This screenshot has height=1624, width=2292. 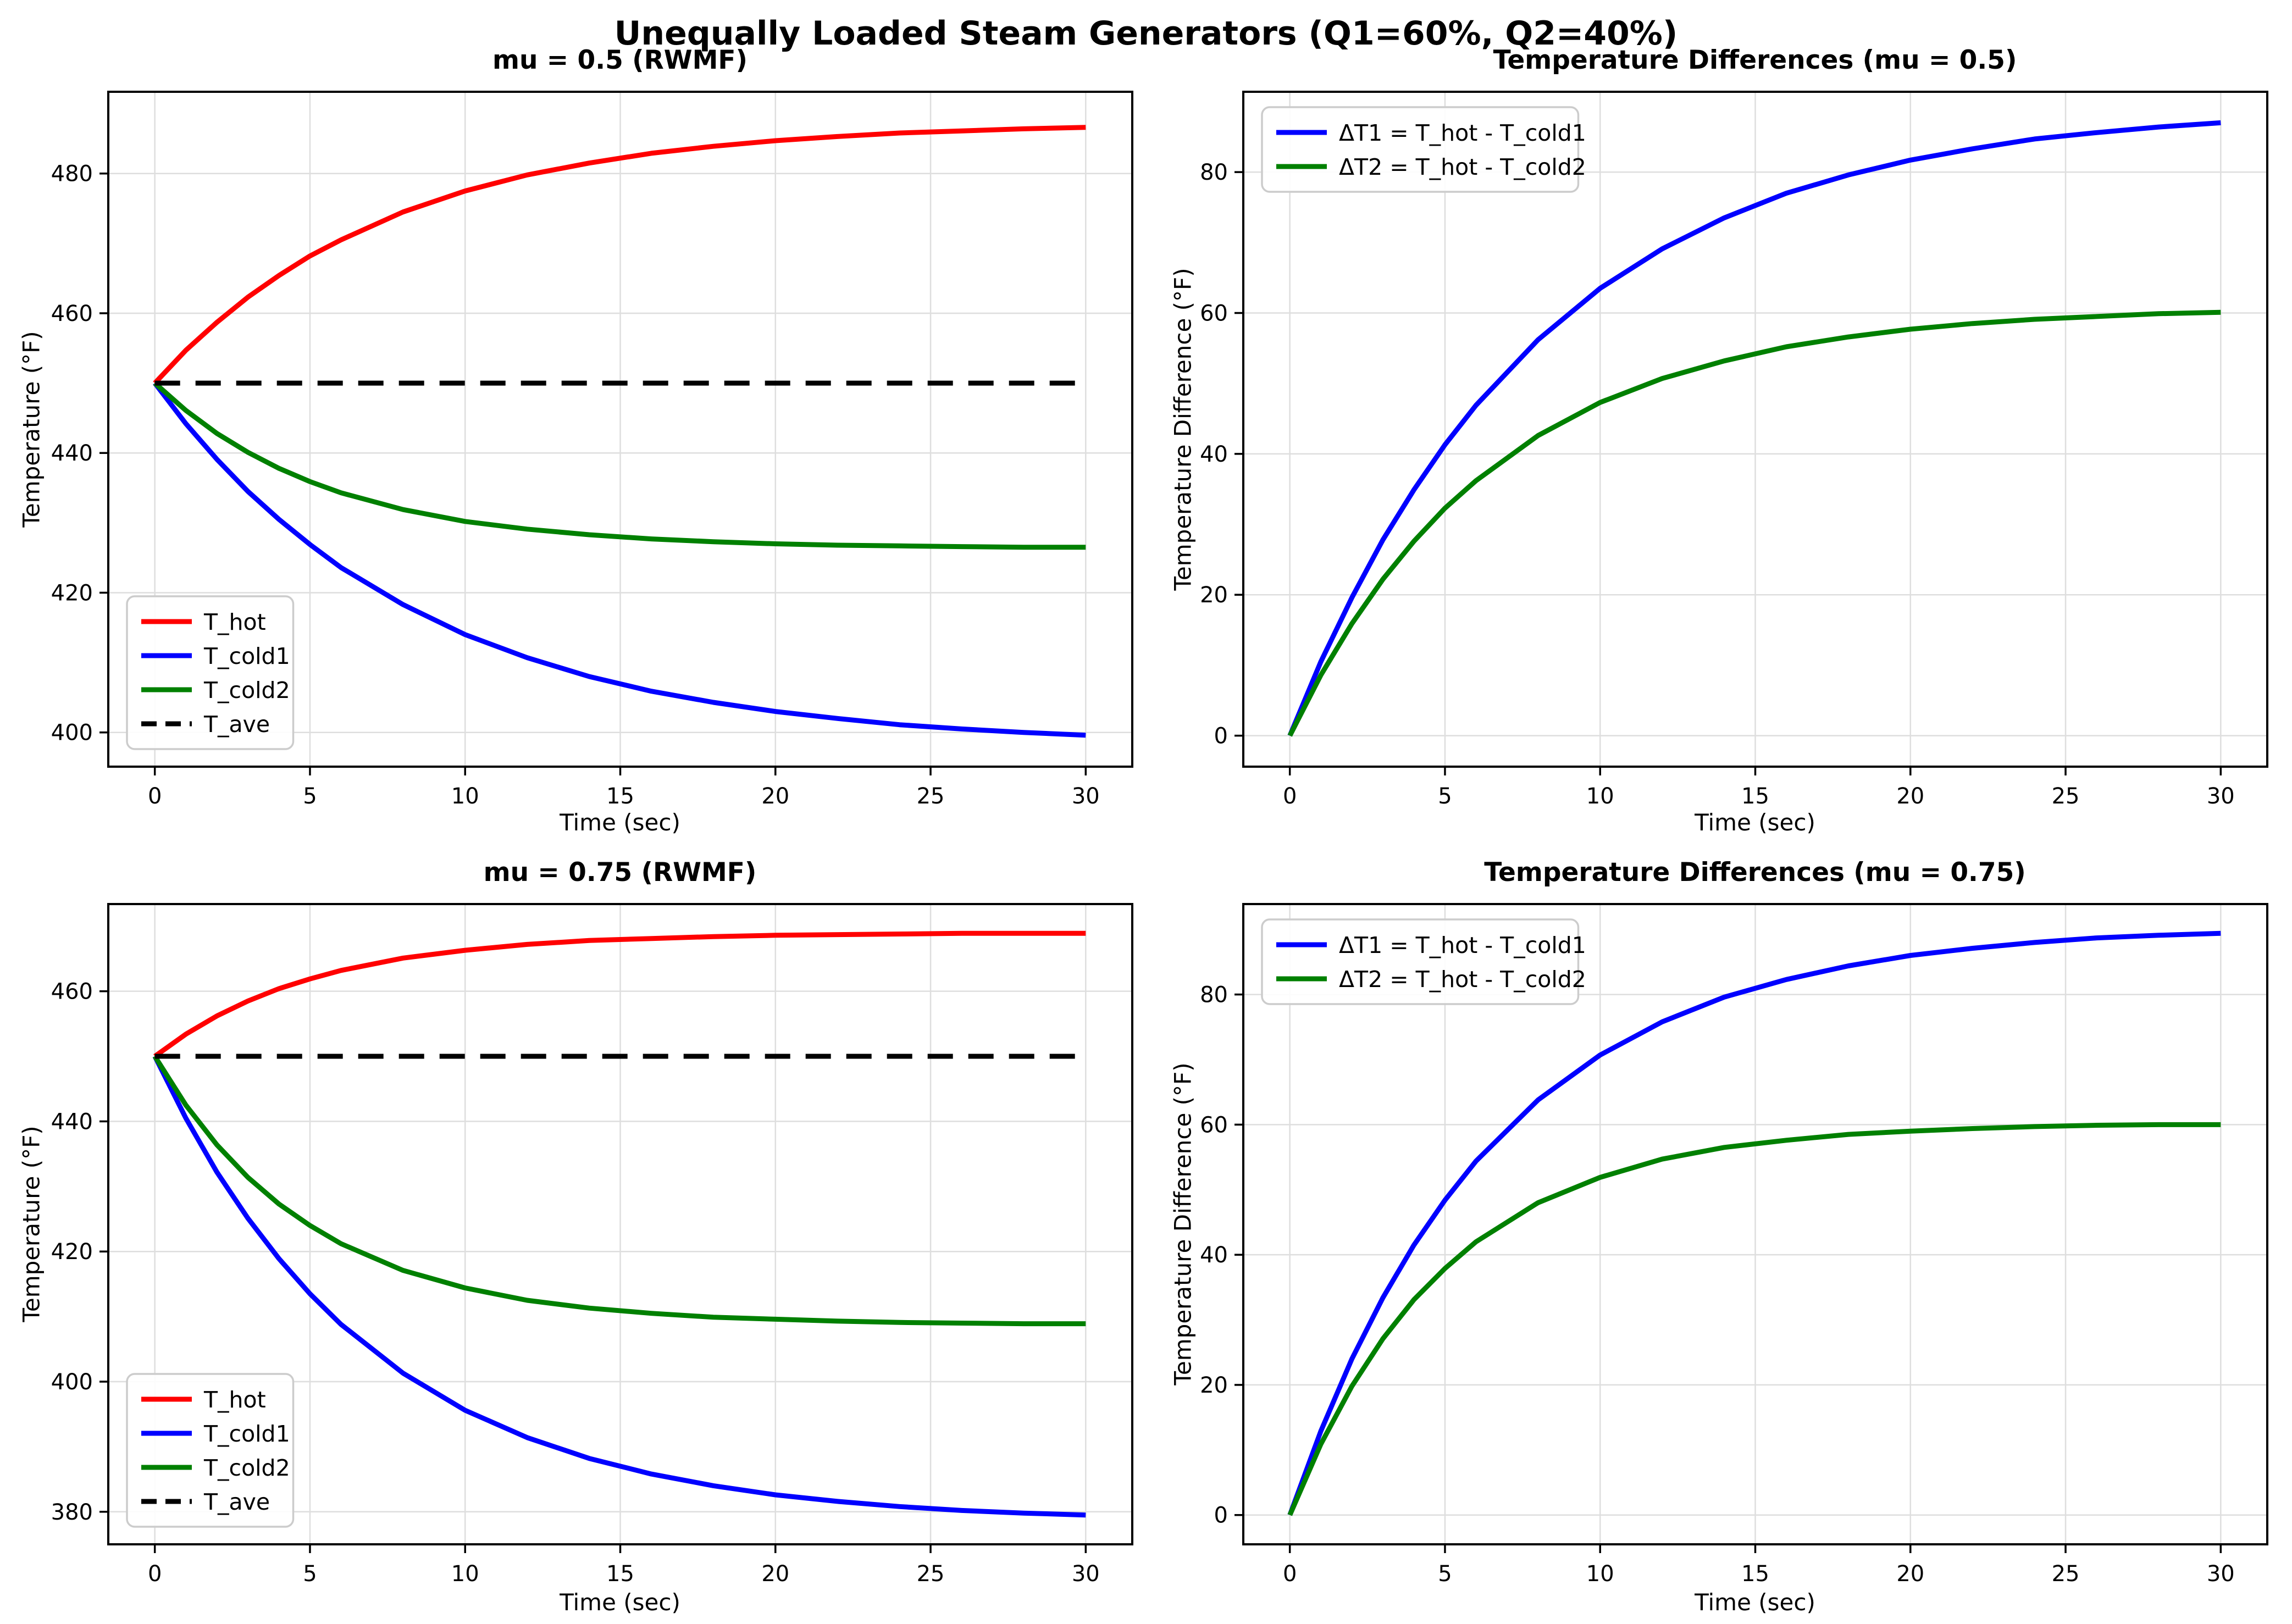 What do you see at coordinates (1755, 60) in the screenshot?
I see `subplot-title-diff-mu05: Temperature Differences (mu = 0.5)` at bounding box center [1755, 60].